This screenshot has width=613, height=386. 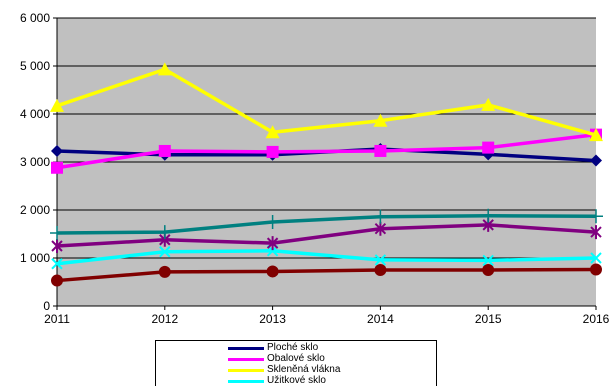 I want to click on legend-label: Skleněná vlákna, so click(x=304, y=369).